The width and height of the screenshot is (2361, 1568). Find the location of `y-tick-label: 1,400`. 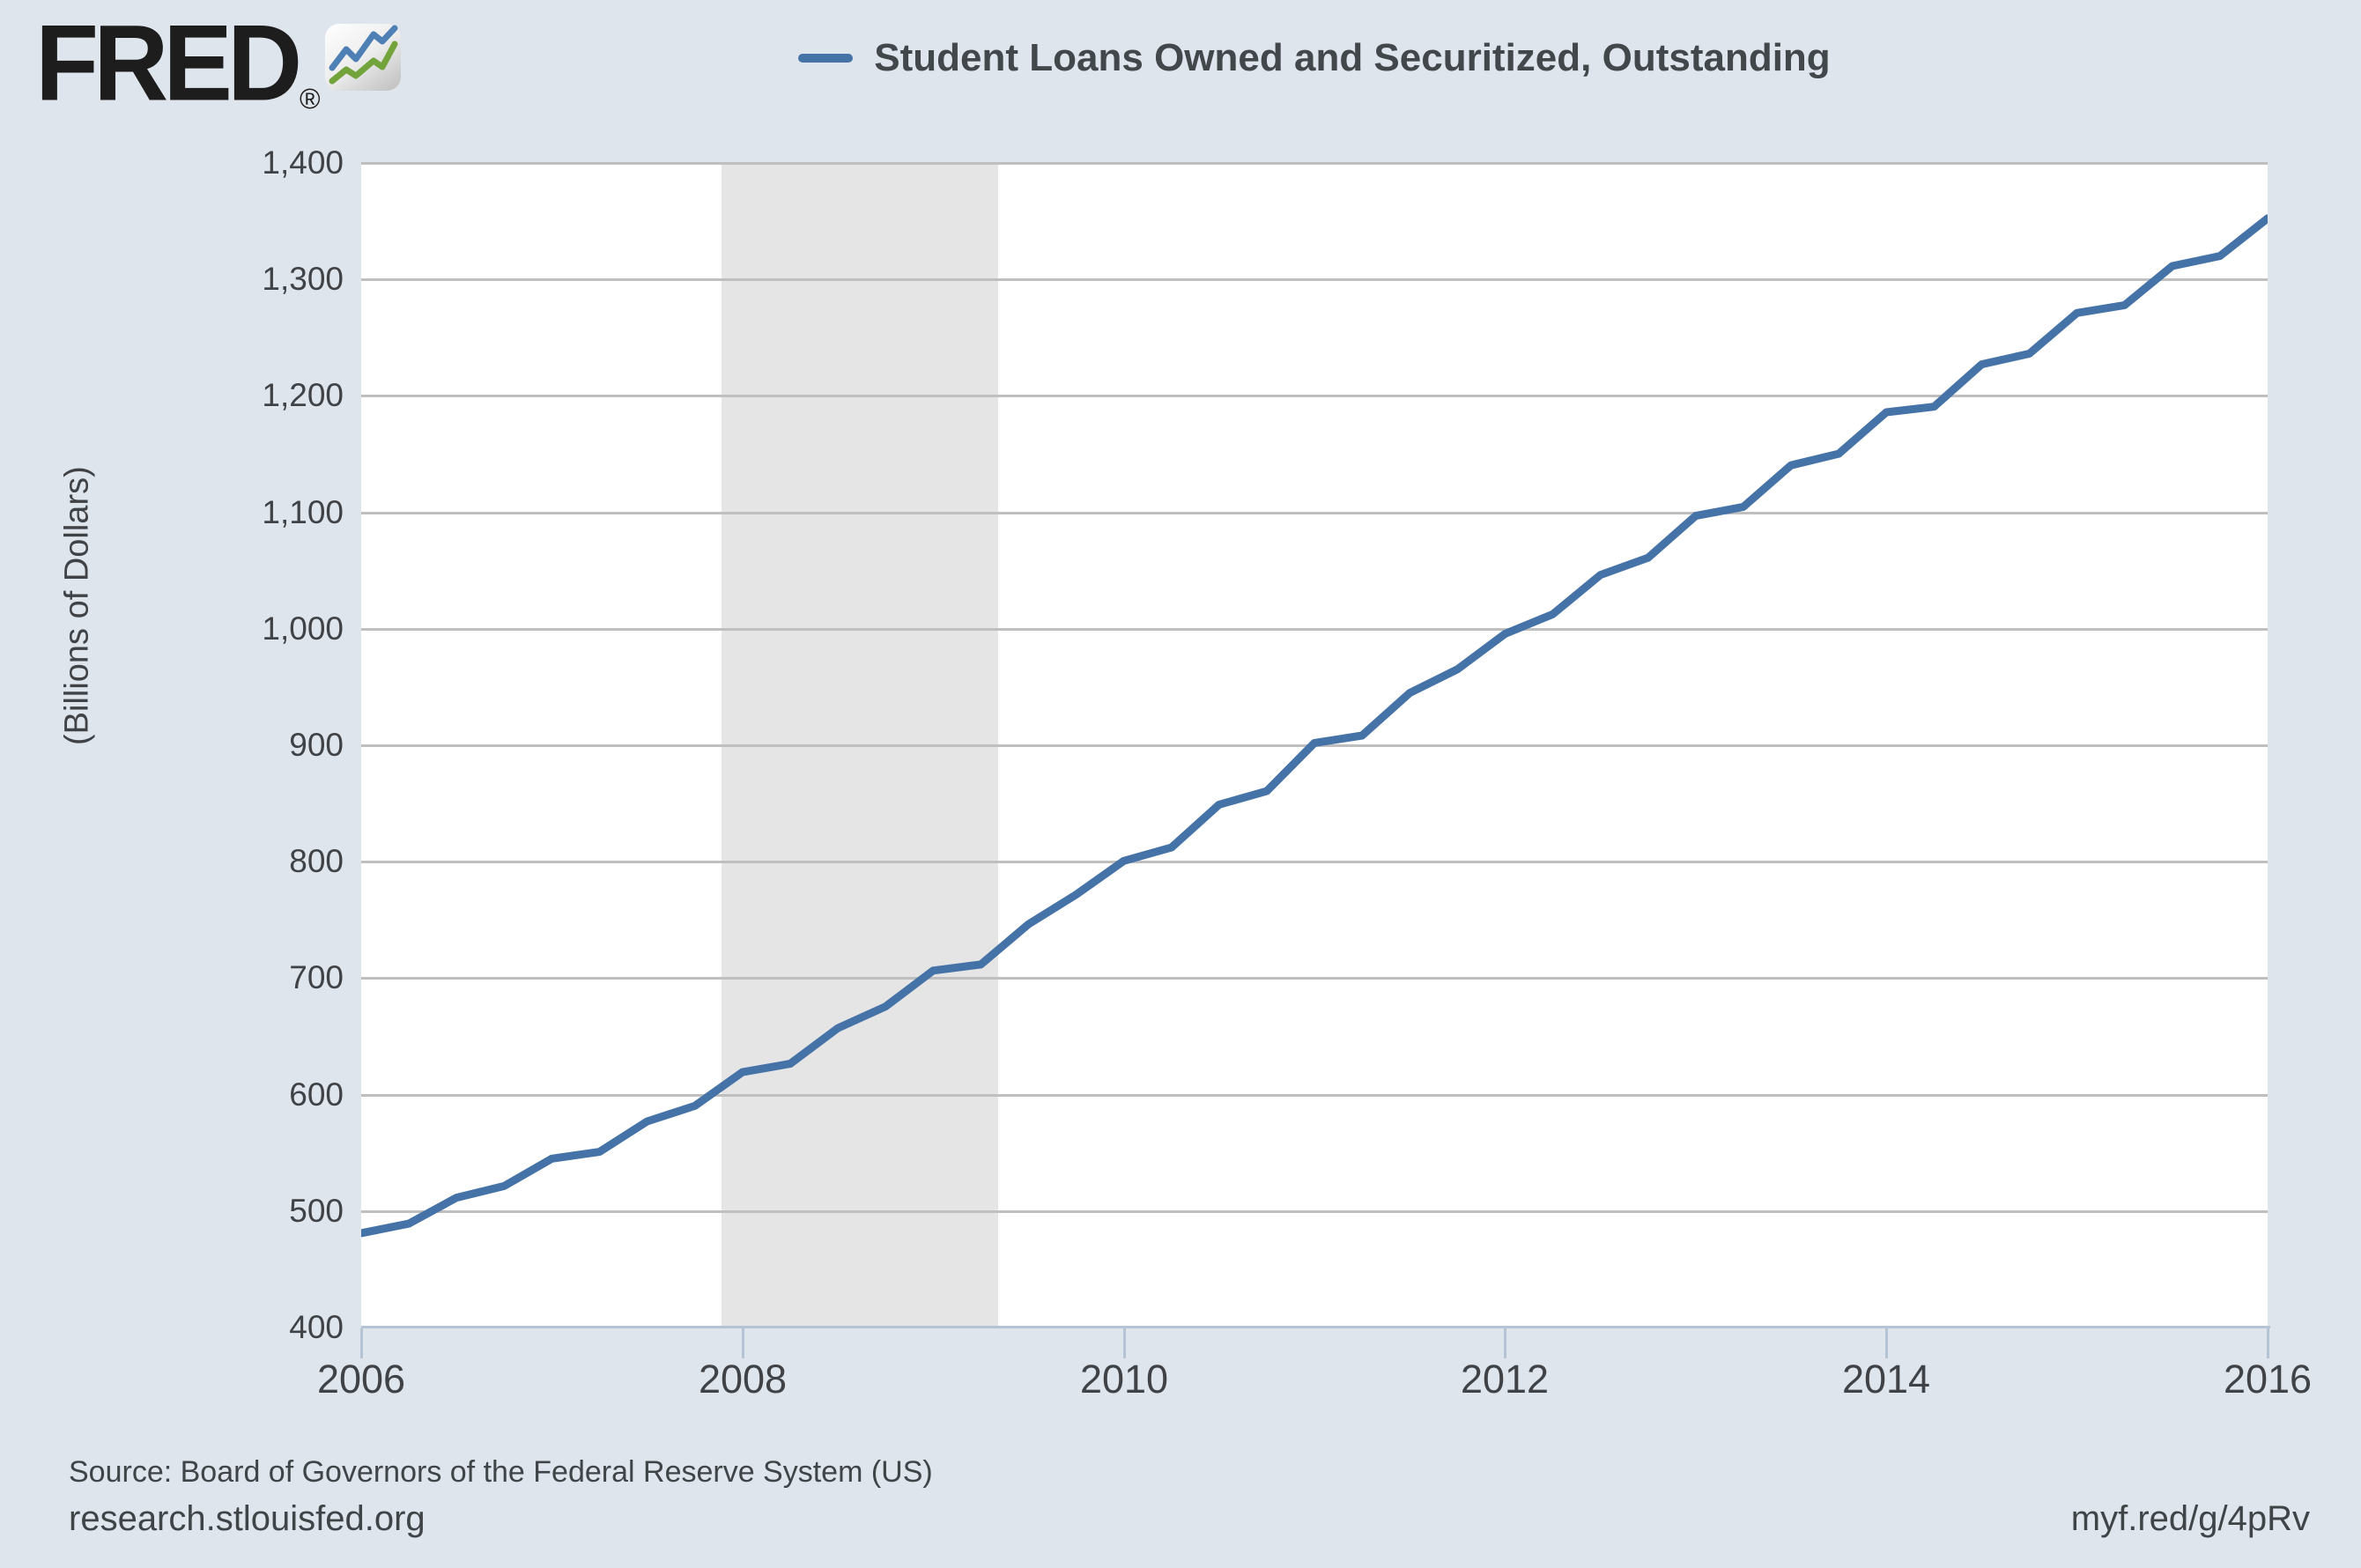

y-tick-label: 1,400 is located at coordinates (303, 162).